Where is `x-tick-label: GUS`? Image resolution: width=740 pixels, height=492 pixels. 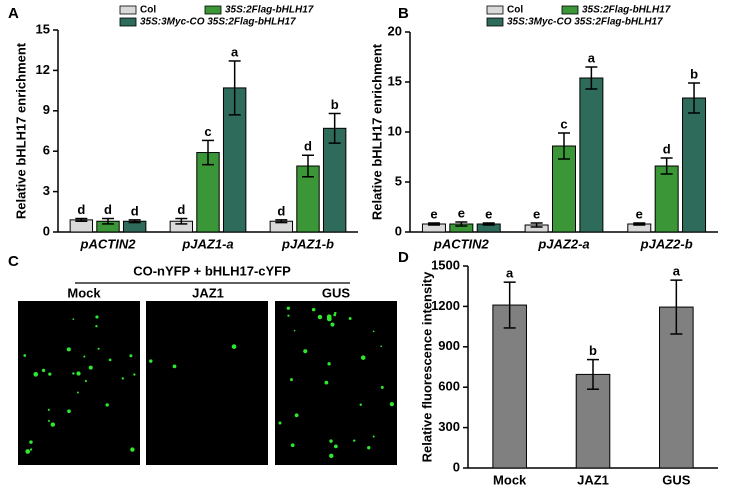 x-tick-label: GUS is located at coordinates (676, 479).